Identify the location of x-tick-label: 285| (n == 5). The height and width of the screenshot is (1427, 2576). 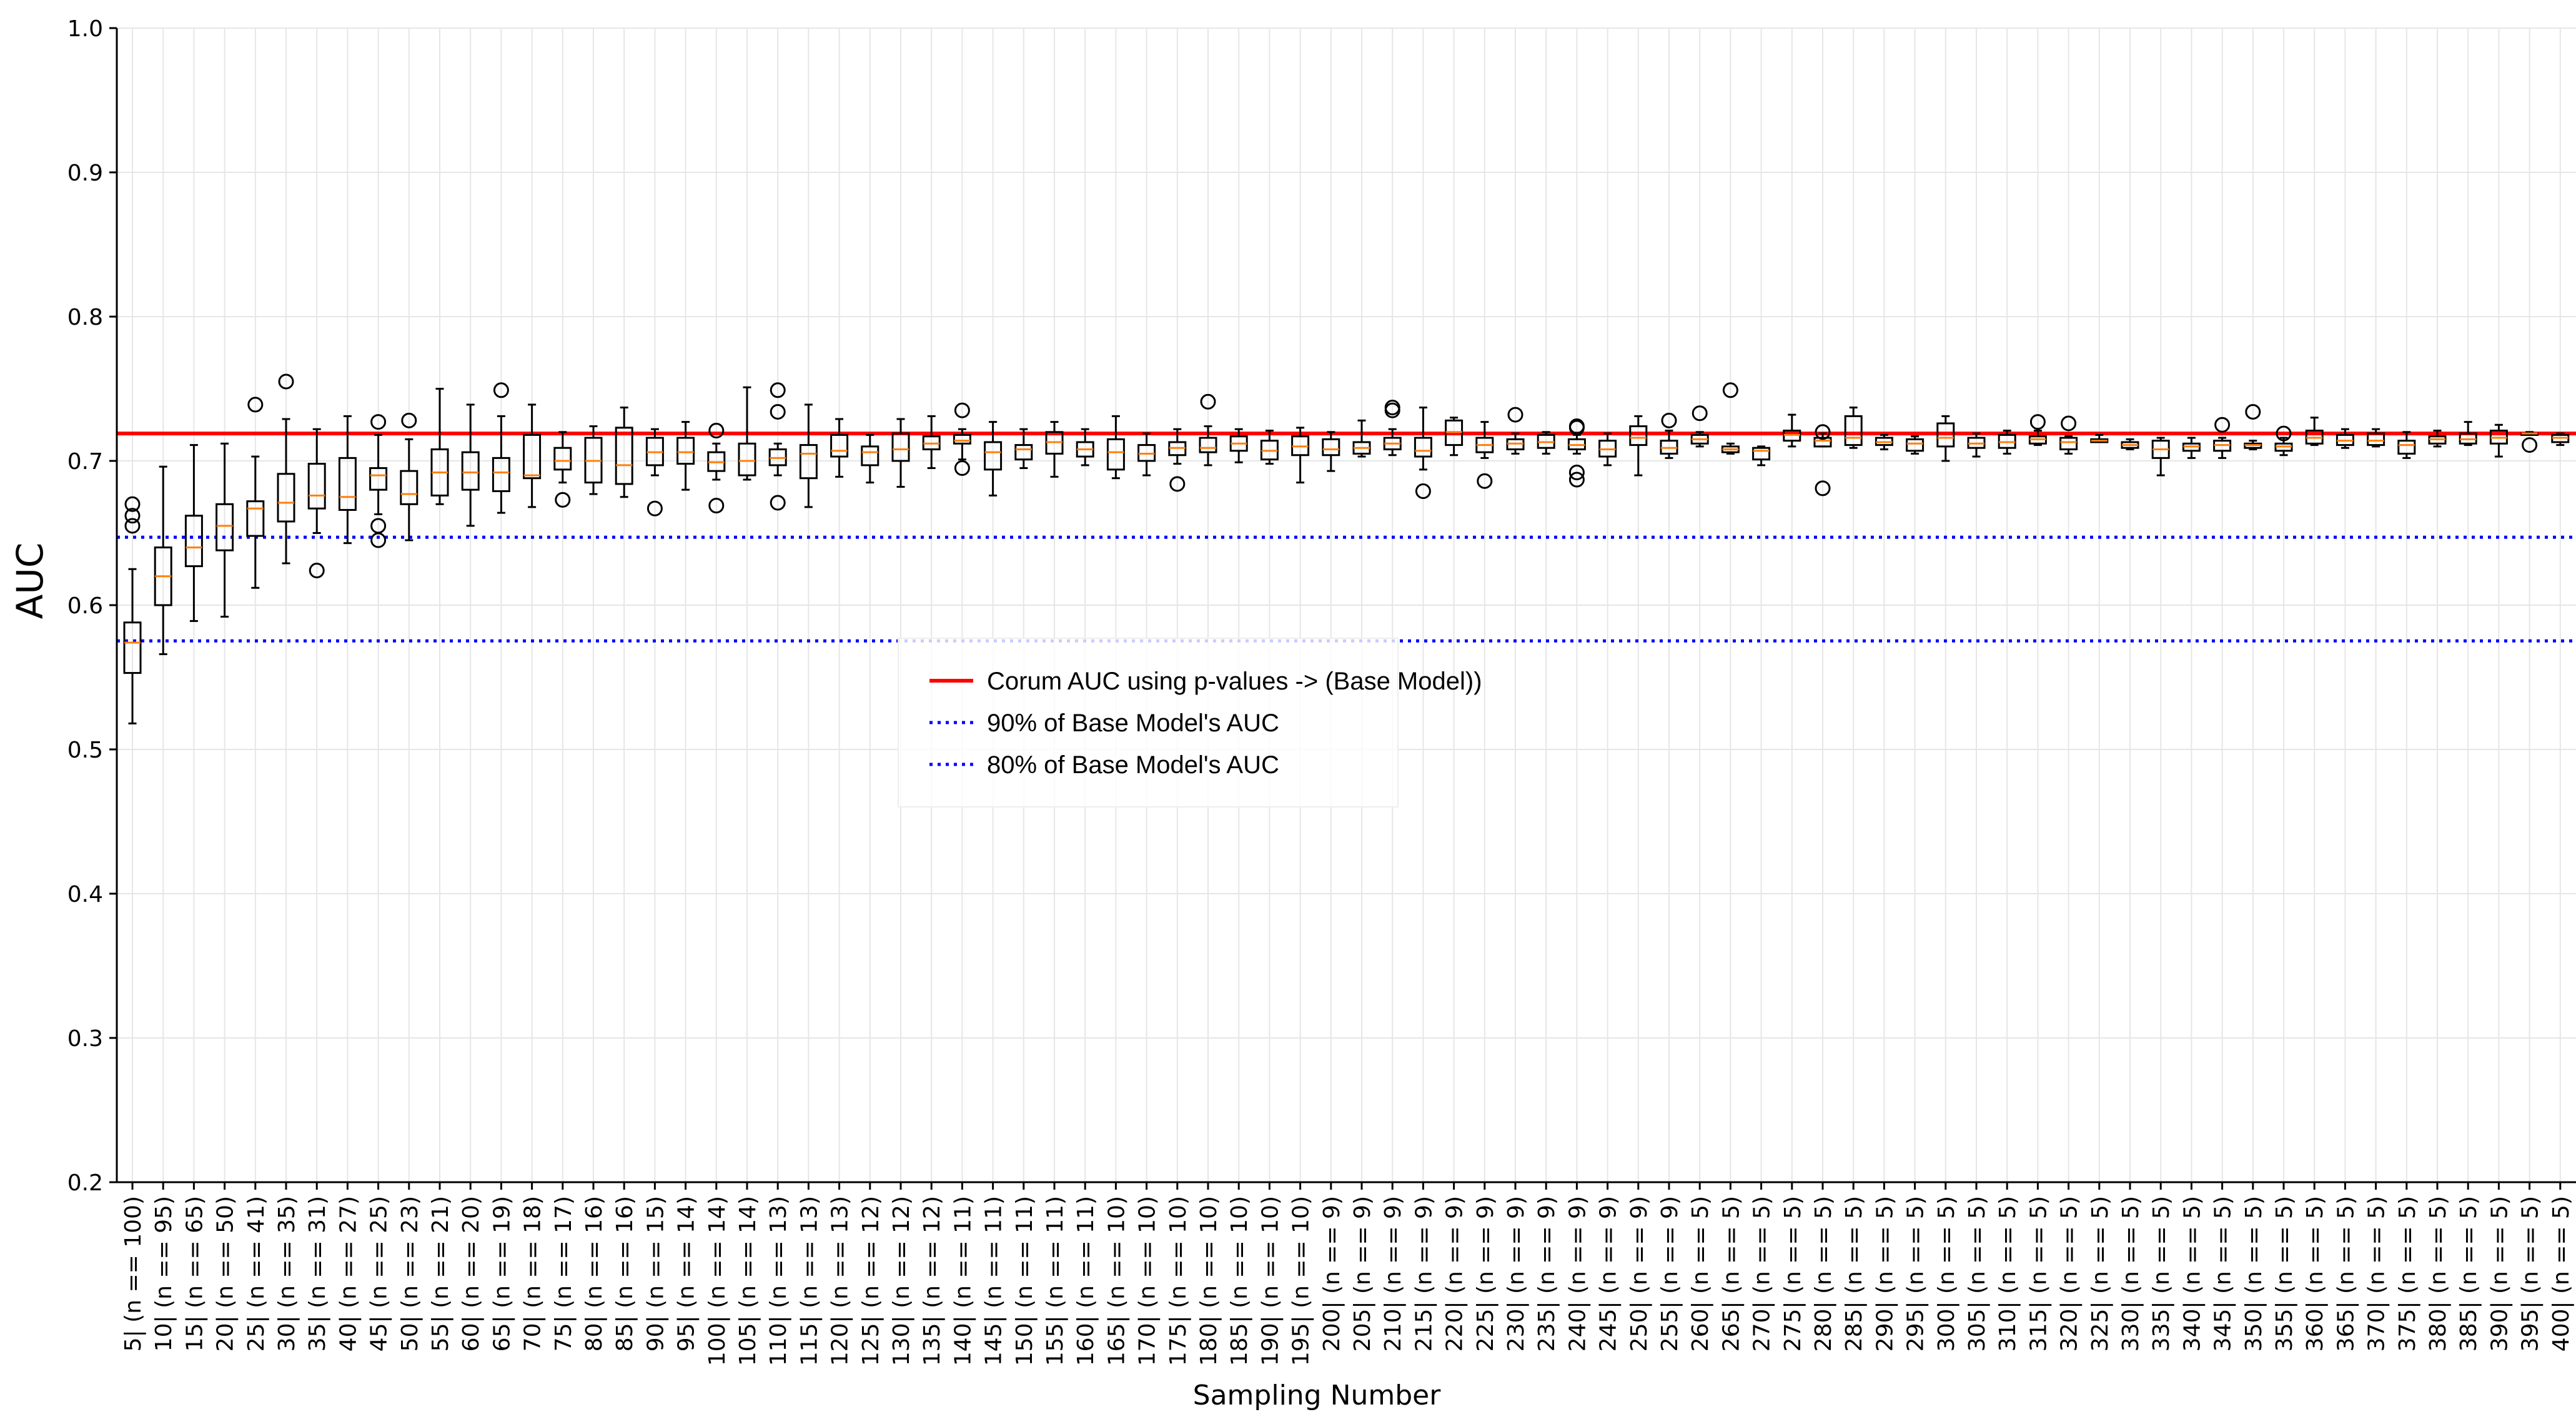
(1854, 1273).